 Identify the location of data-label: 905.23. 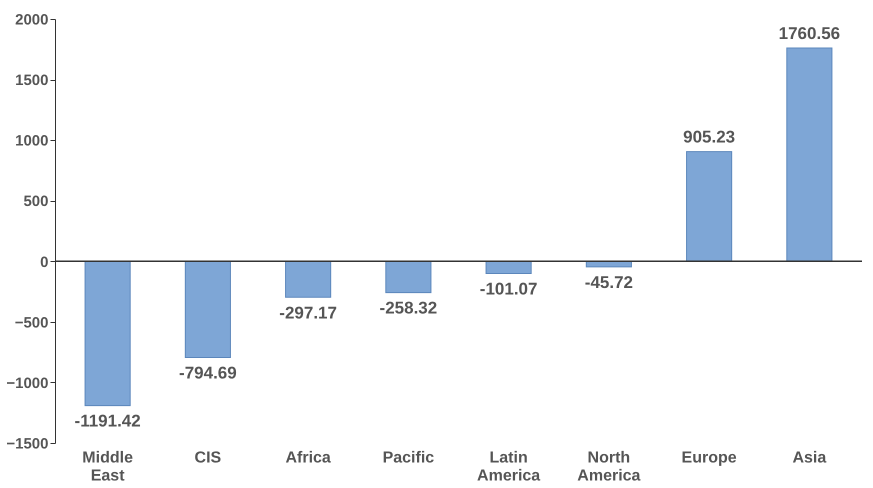
(709, 137).